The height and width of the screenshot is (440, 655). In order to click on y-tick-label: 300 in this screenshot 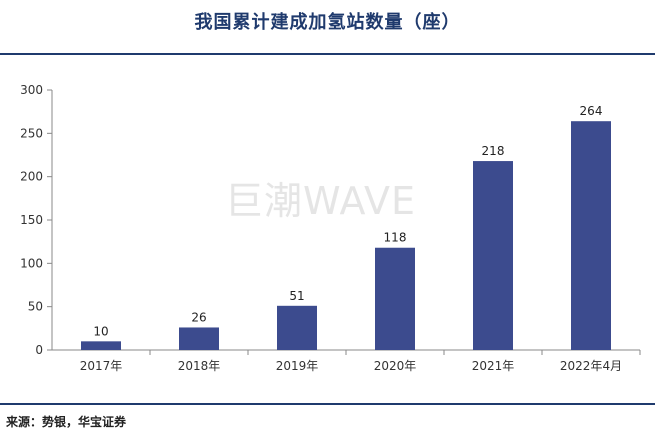, I will do `click(31, 90)`.